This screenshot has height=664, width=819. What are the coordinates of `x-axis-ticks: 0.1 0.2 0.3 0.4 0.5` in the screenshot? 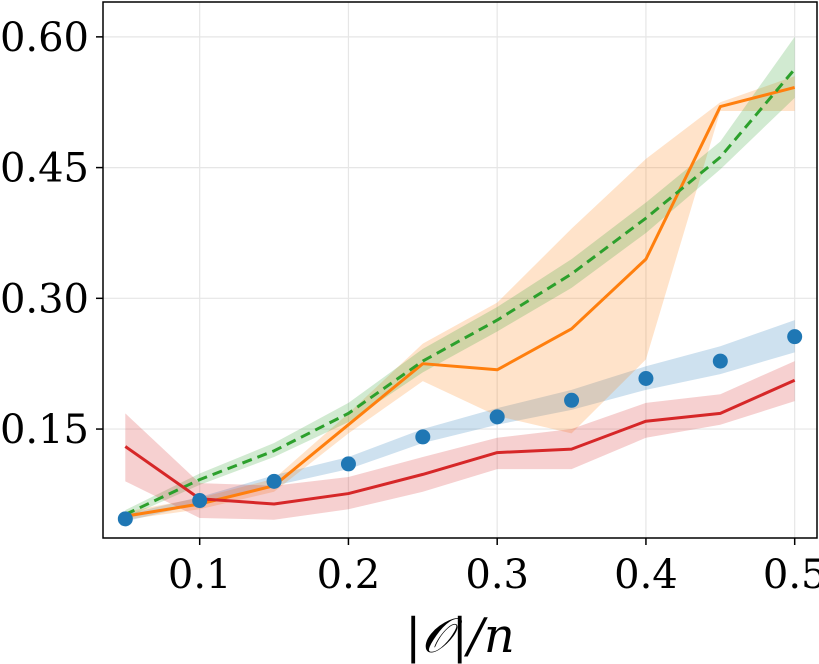 It's located at (493, 568).